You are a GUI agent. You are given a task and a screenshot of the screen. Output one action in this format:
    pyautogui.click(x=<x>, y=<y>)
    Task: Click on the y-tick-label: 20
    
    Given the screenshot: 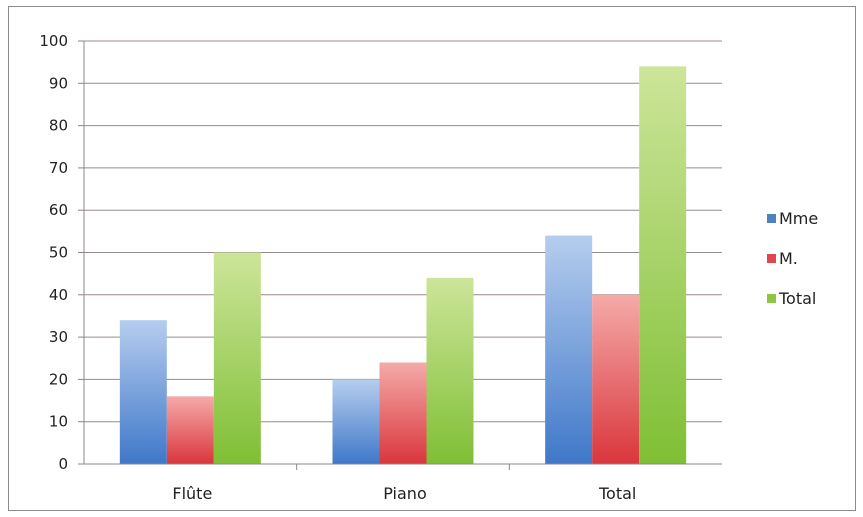 What is the action you would take?
    pyautogui.click(x=58, y=379)
    